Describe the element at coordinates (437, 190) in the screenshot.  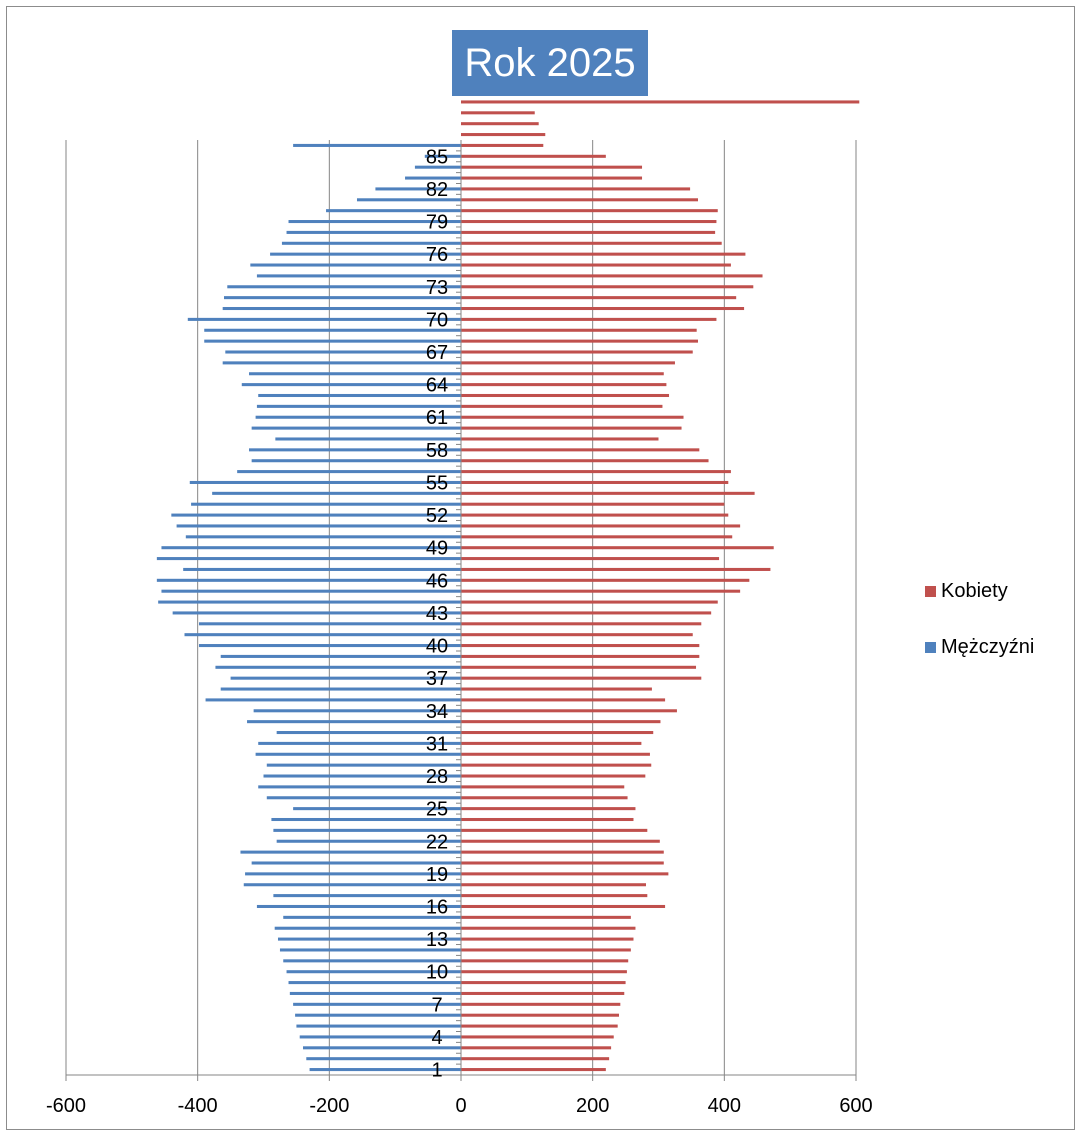
I see `y-tick-label: 82` at that location.